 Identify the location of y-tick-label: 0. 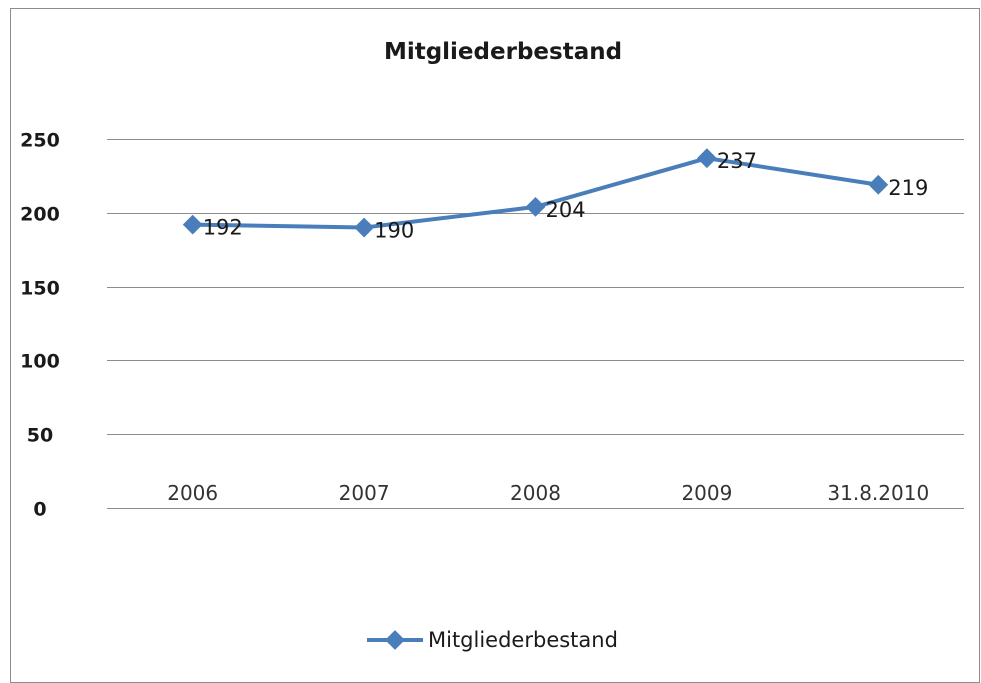
(39, 510).